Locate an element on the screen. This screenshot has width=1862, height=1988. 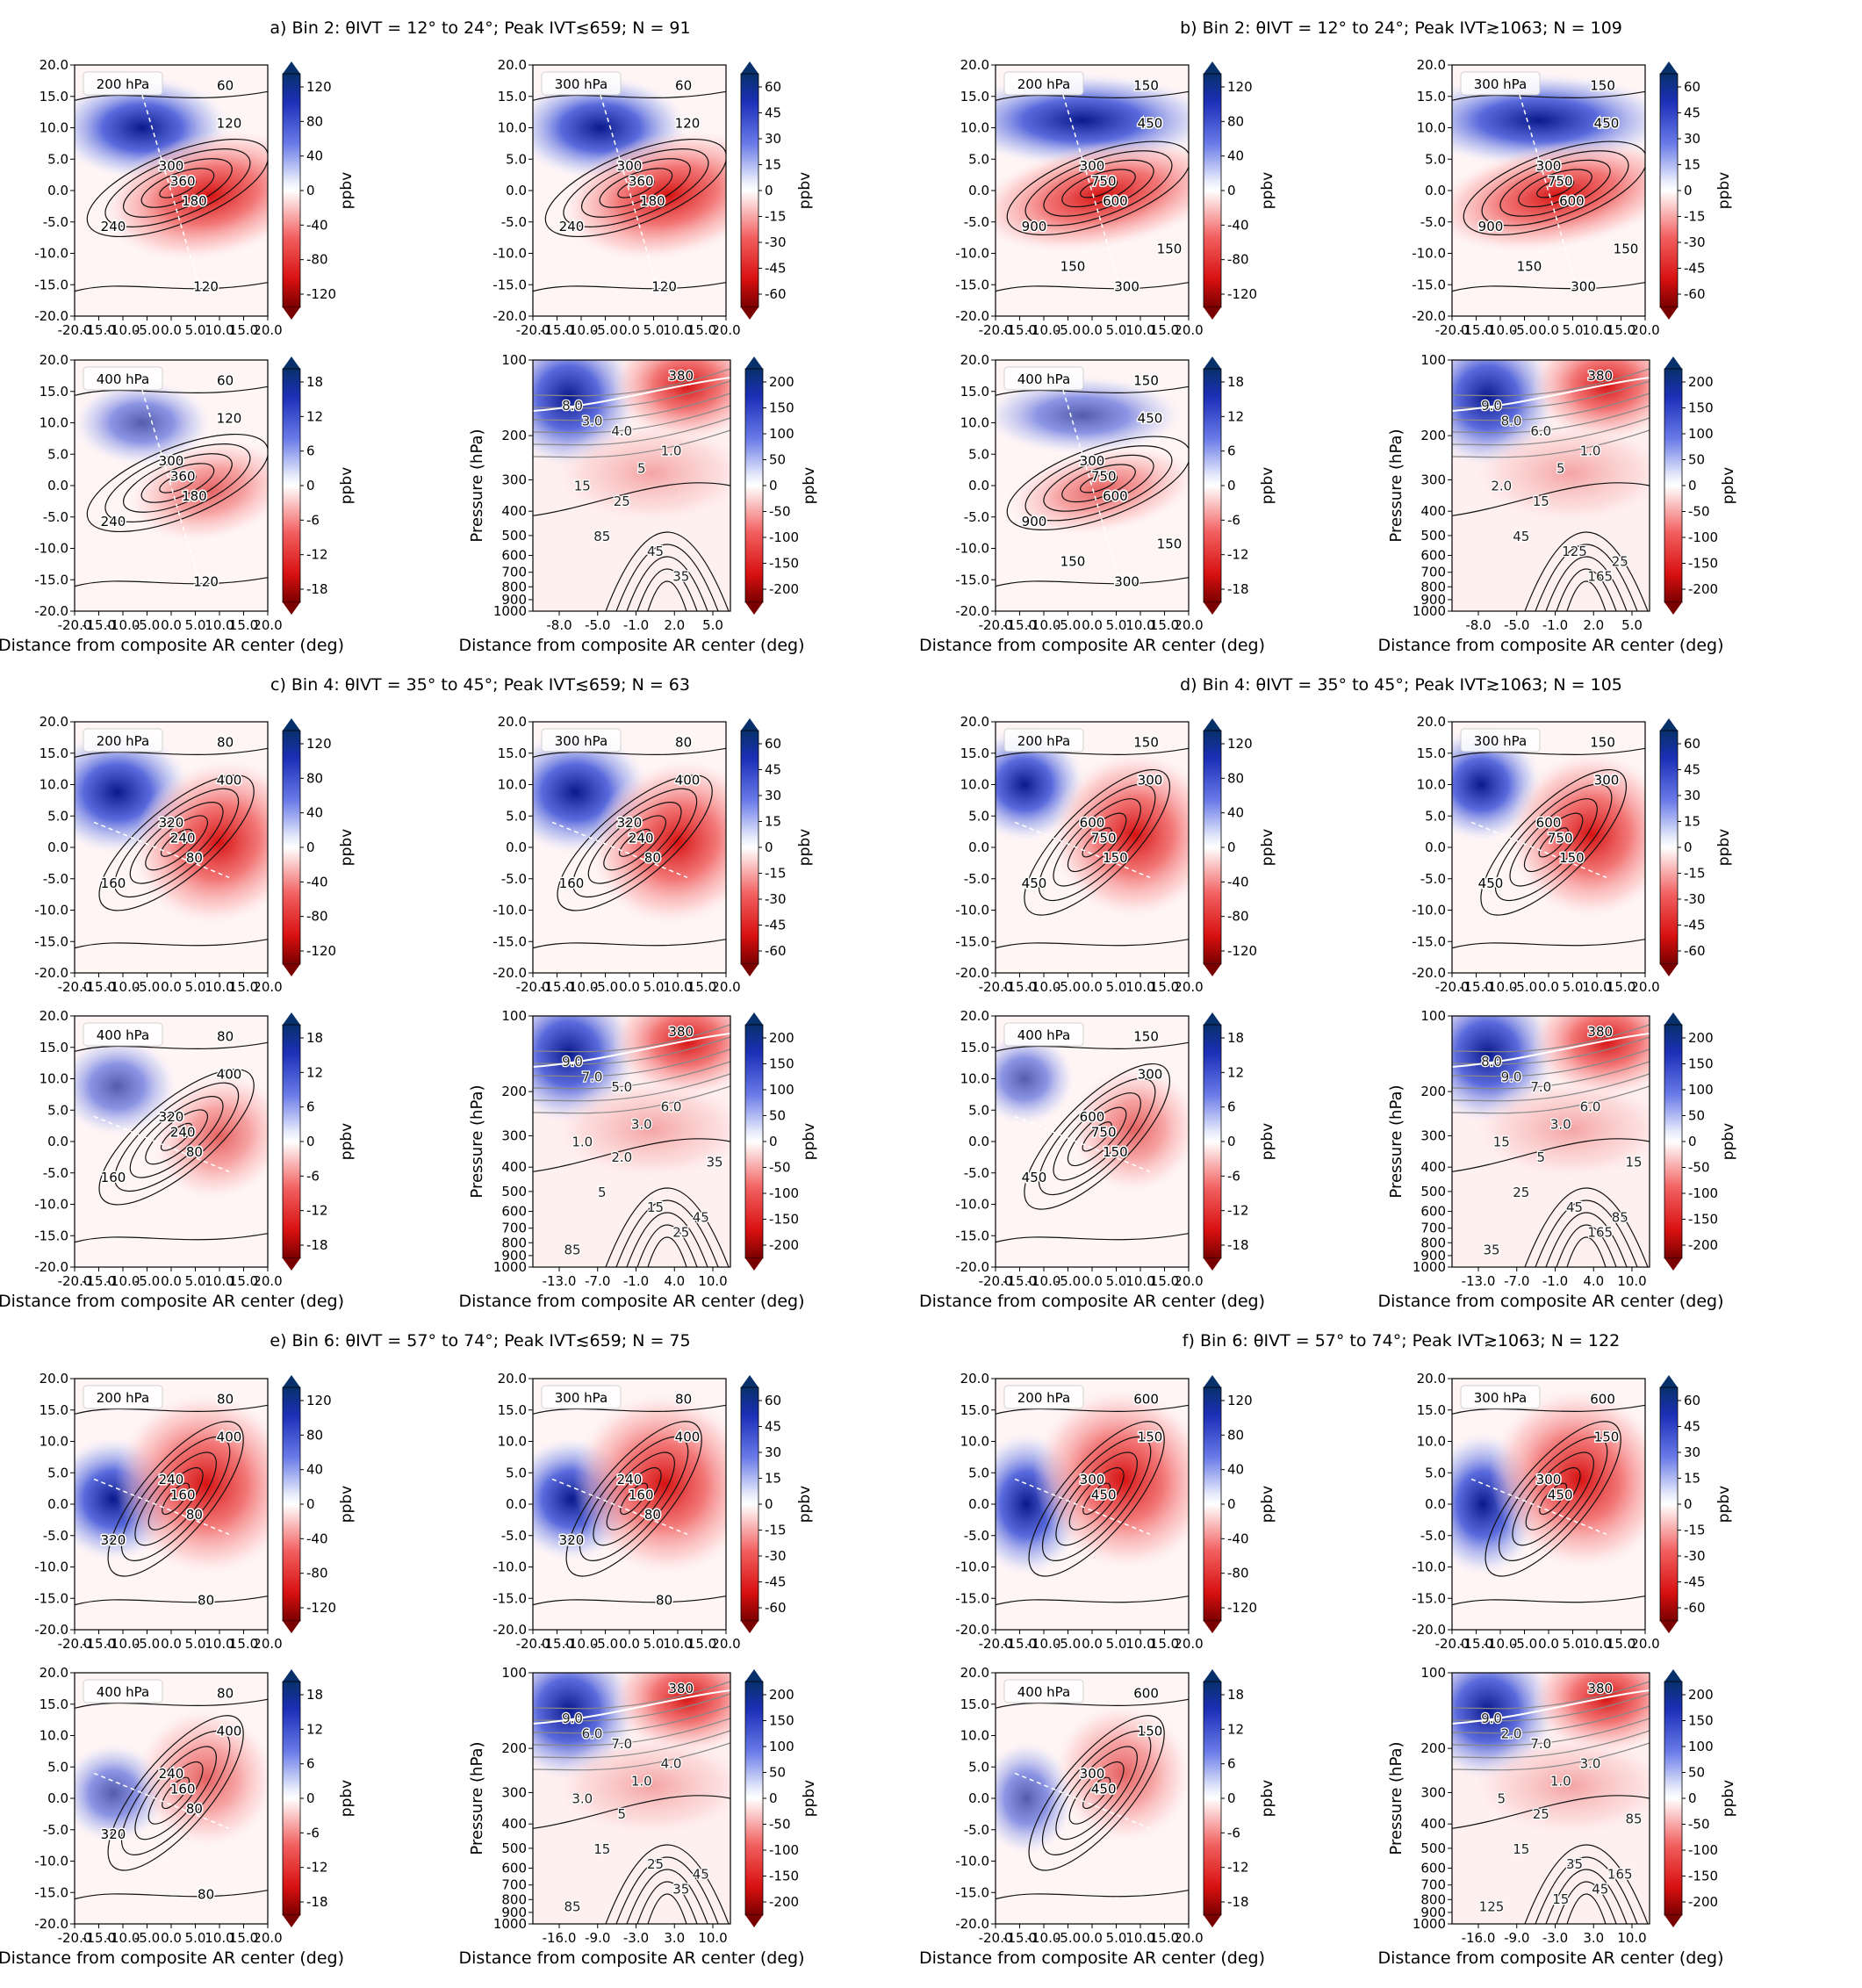
contour-label: 25 is located at coordinates (655, 1864).